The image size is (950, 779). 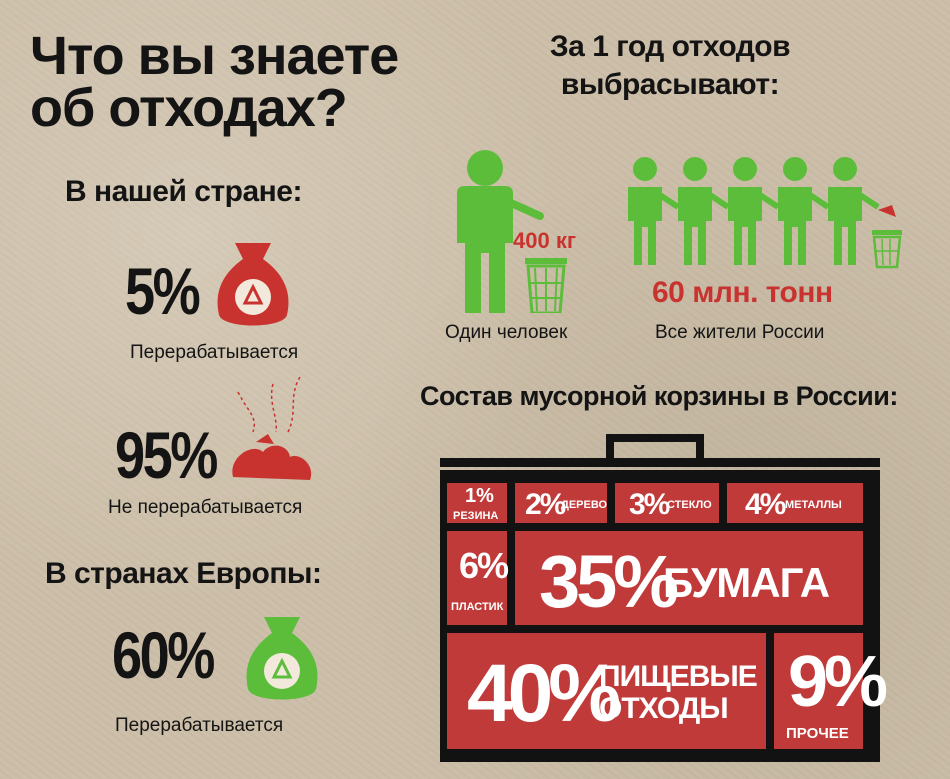 What do you see at coordinates (506, 332) in the screenshot?
I see `person-label: Один человек` at bounding box center [506, 332].